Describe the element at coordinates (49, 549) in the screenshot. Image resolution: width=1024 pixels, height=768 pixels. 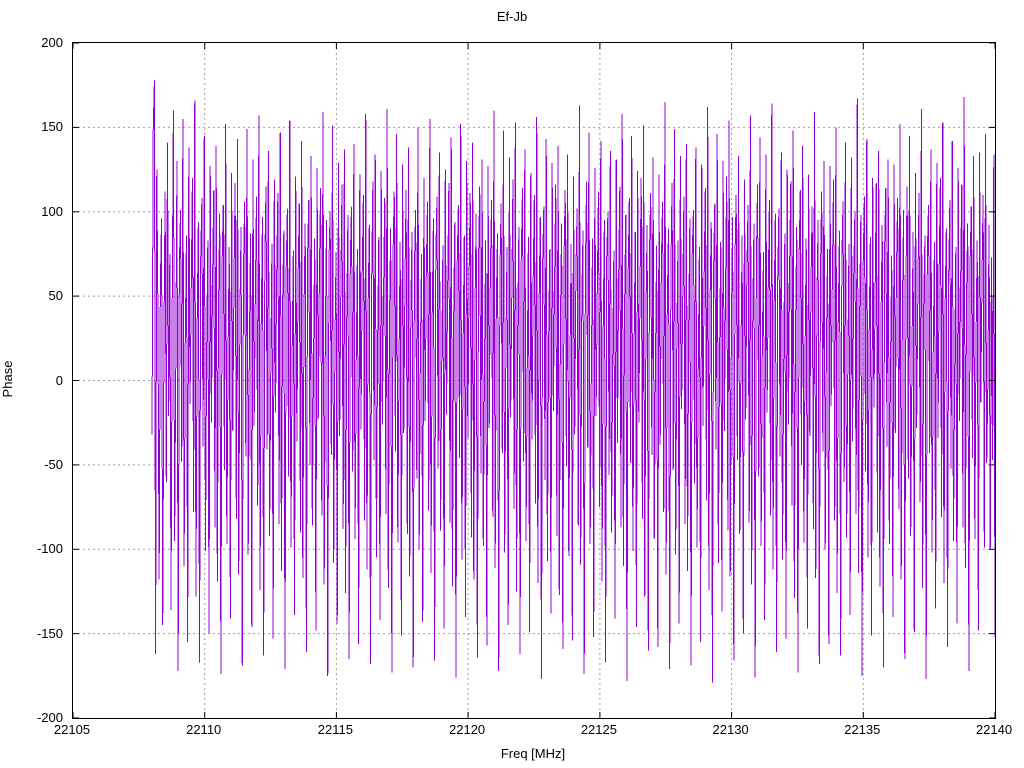
I see `y-tick-label: -100` at that location.